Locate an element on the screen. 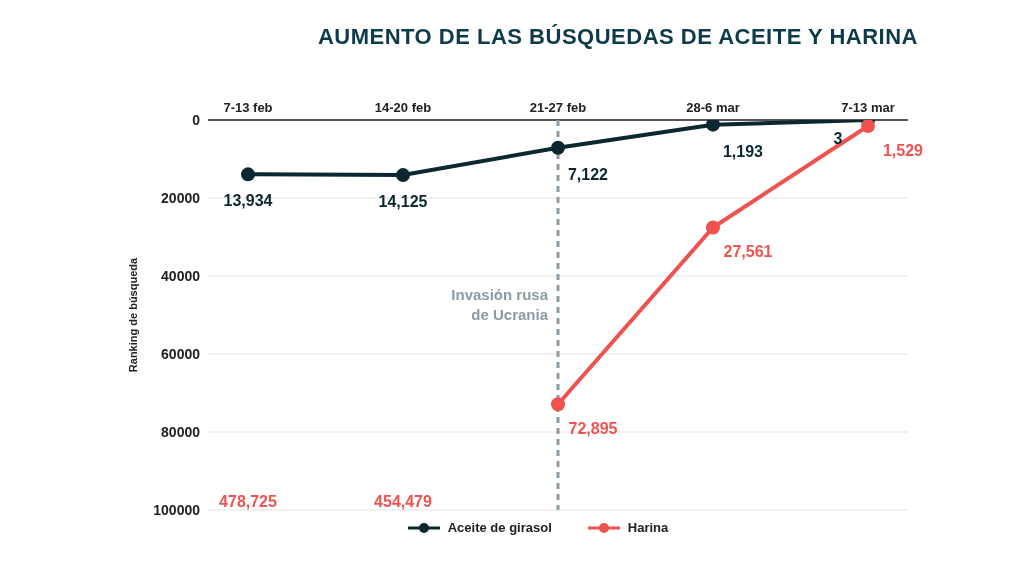  y-tick-label: 40000 is located at coordinates (181, 275).